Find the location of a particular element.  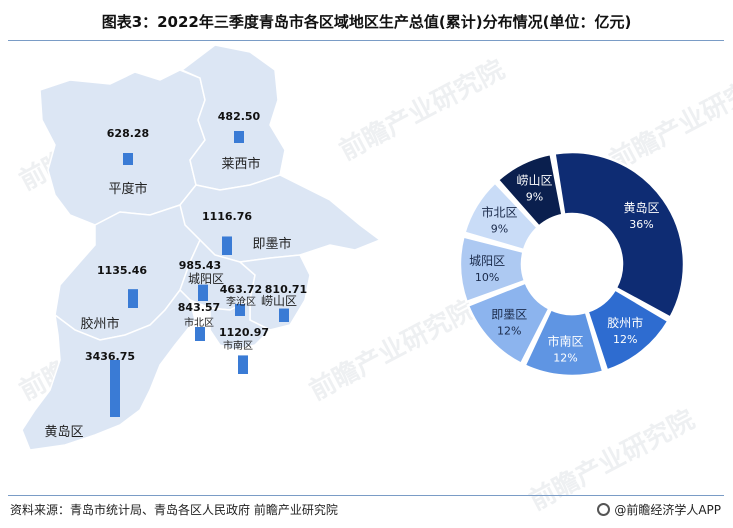

brand-logo-icon is located at coordinates (604, 509).